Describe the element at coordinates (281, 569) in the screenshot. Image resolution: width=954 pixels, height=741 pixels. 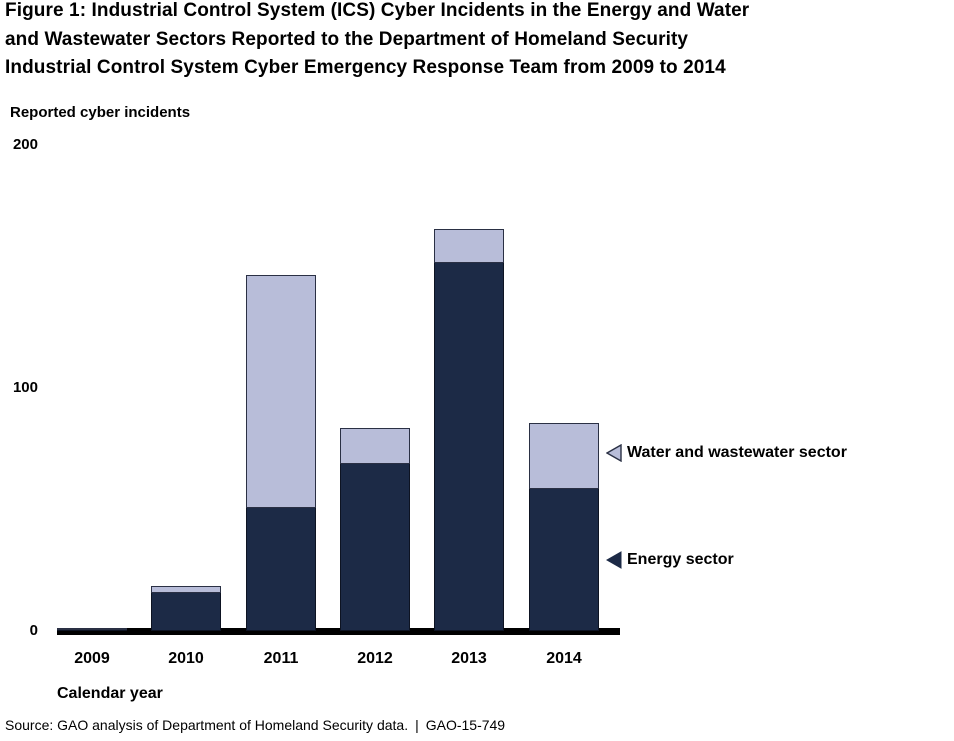
I see `bar-2011-energy` at that location.